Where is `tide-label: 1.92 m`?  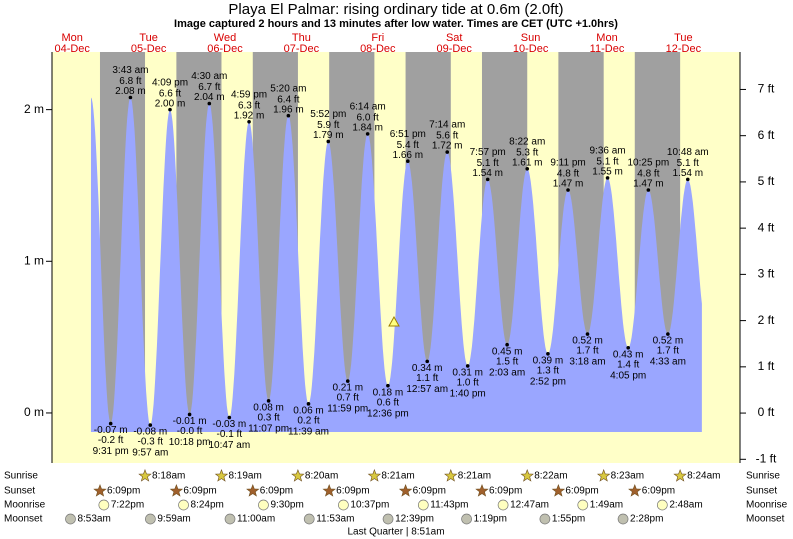 tide-label: 1.92 m is located at coordinates (249, 115).